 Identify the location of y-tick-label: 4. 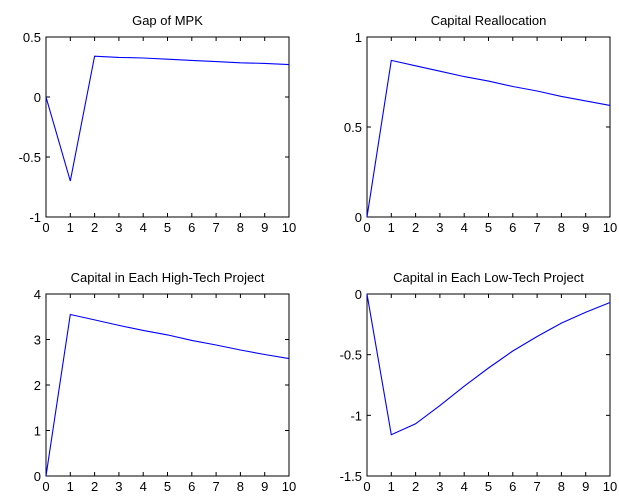
(37, 294).